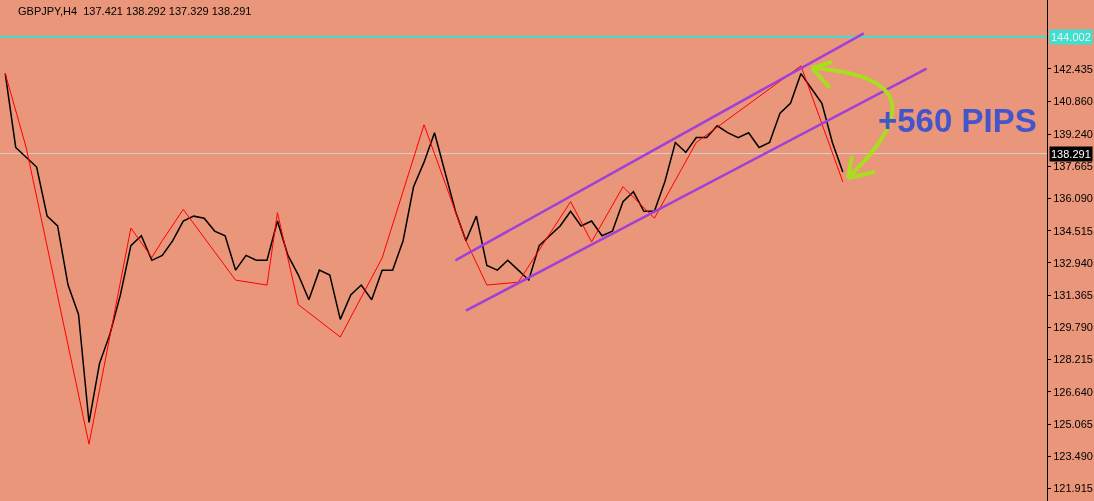 This screenshot has width=1094, height=501. What do you see at coordinates (957, 120) in the screenshot?
I see `annotation: +560 PIPS` at bounding box center [957, 120].